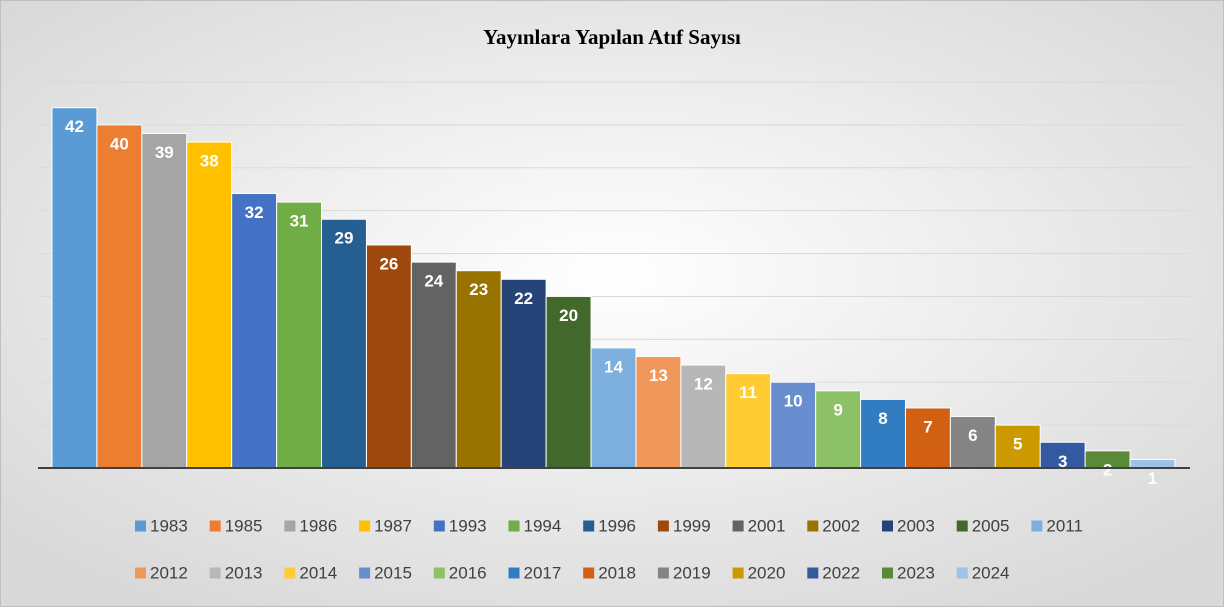 The image size is (1224, 607). Describe the element at coordinates (393, 525) in the screenshot. I see `legend-label: 1987` at that location.